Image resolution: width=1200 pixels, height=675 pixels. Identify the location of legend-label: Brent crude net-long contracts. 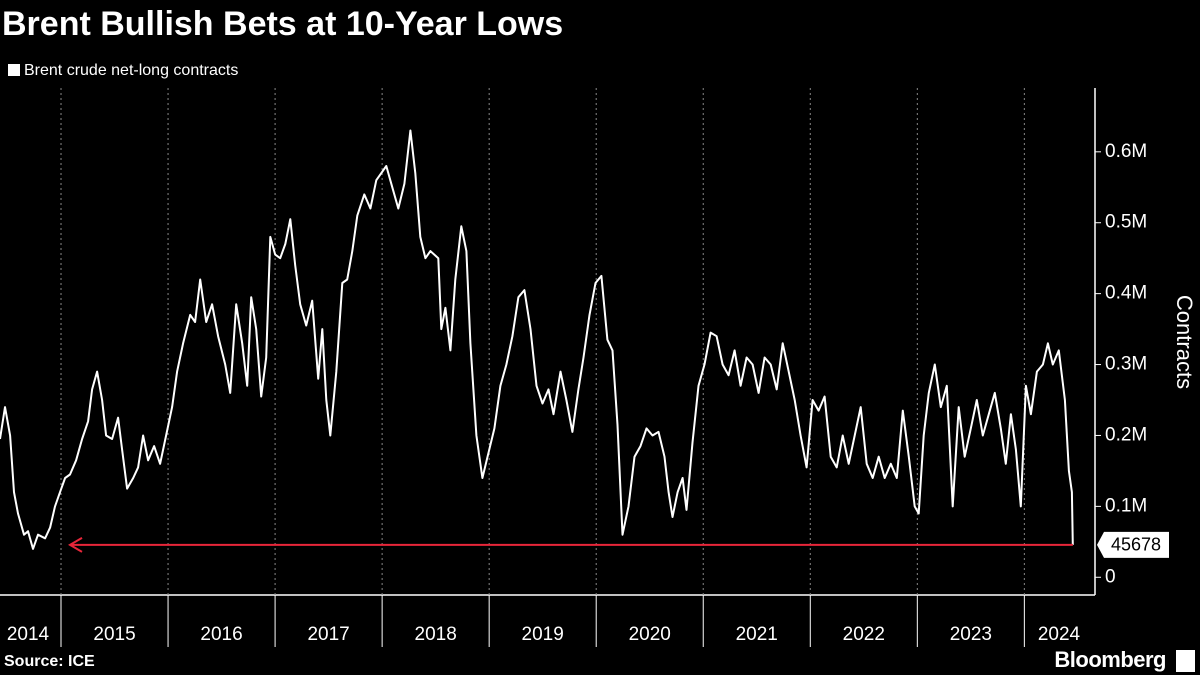
(131, 70).